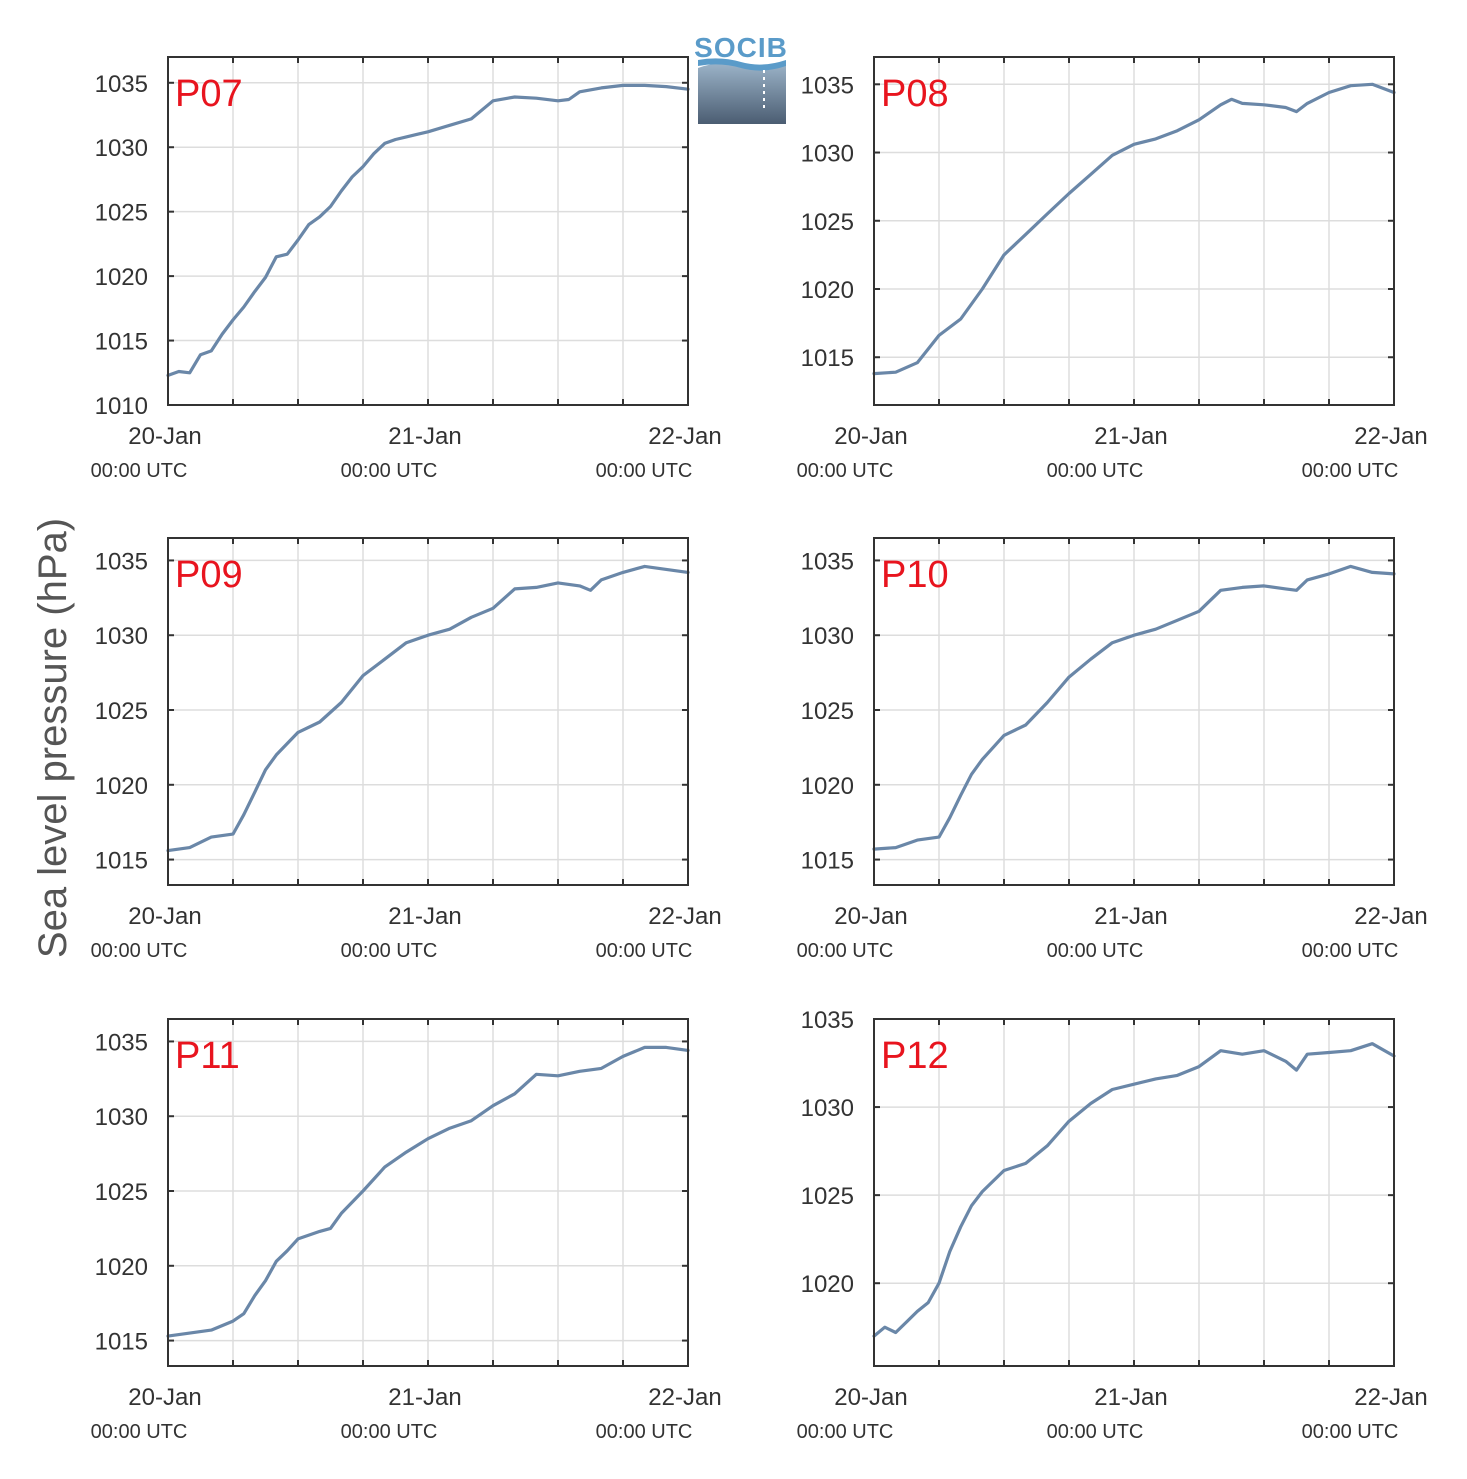 This screenshot has width=1467, height=1479. Describe the element at coordinates (53, 738) in the screenshot. I see `y-axis-label: Sea level pressure (hPa)` at that location.